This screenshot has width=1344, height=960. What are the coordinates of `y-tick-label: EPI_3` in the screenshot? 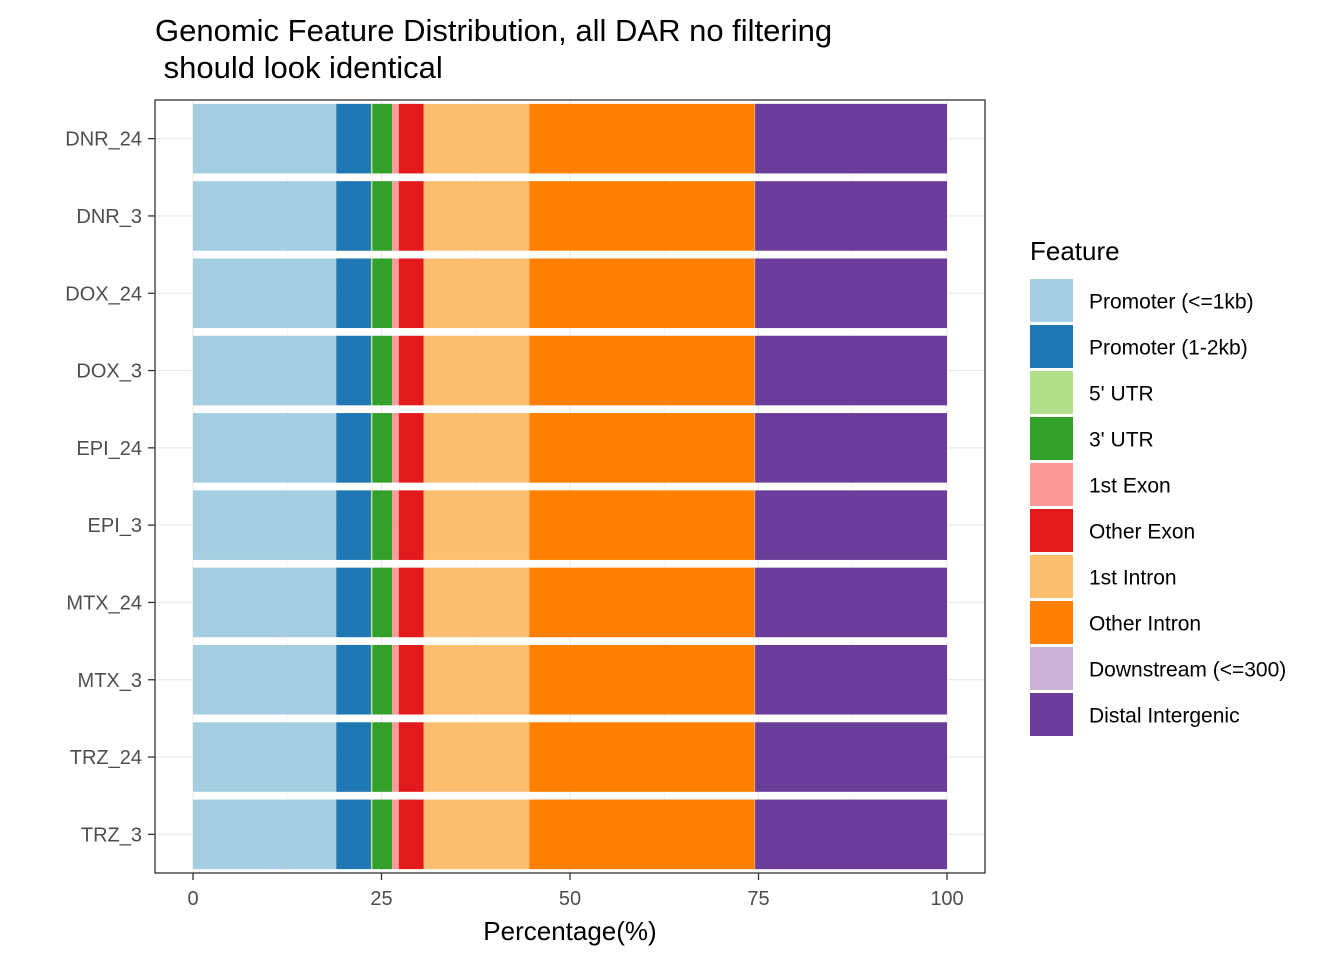 It's located at (115, 526).